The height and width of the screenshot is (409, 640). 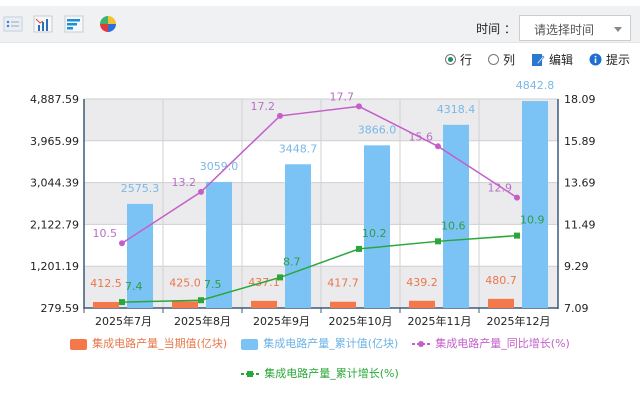 I want to click on legend-item-current: 集成电路产量_当期值(亿块), so click(x=148, y=344).